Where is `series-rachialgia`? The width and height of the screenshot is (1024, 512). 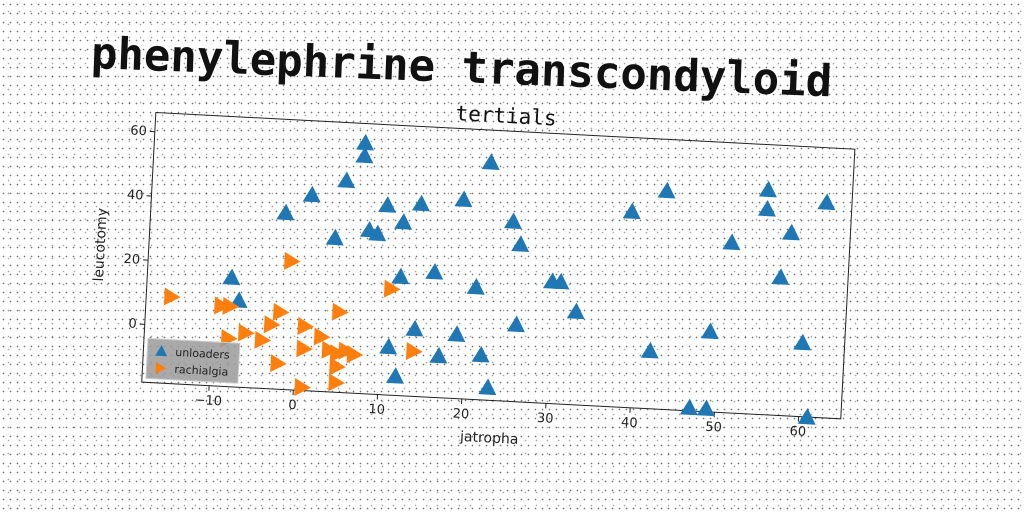
series-rachialgia is located at coordinates (293, 323).